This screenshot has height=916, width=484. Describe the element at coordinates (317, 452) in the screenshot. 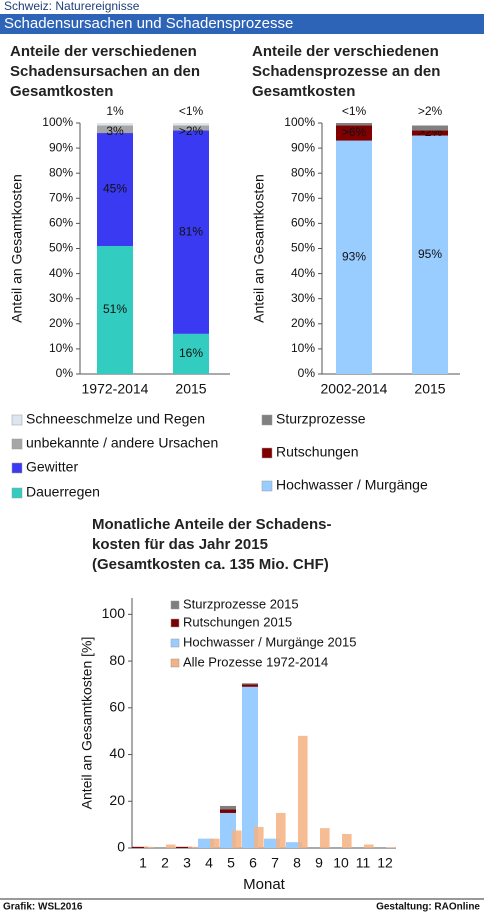

I see `legend-label: Rutschungen` at that location.